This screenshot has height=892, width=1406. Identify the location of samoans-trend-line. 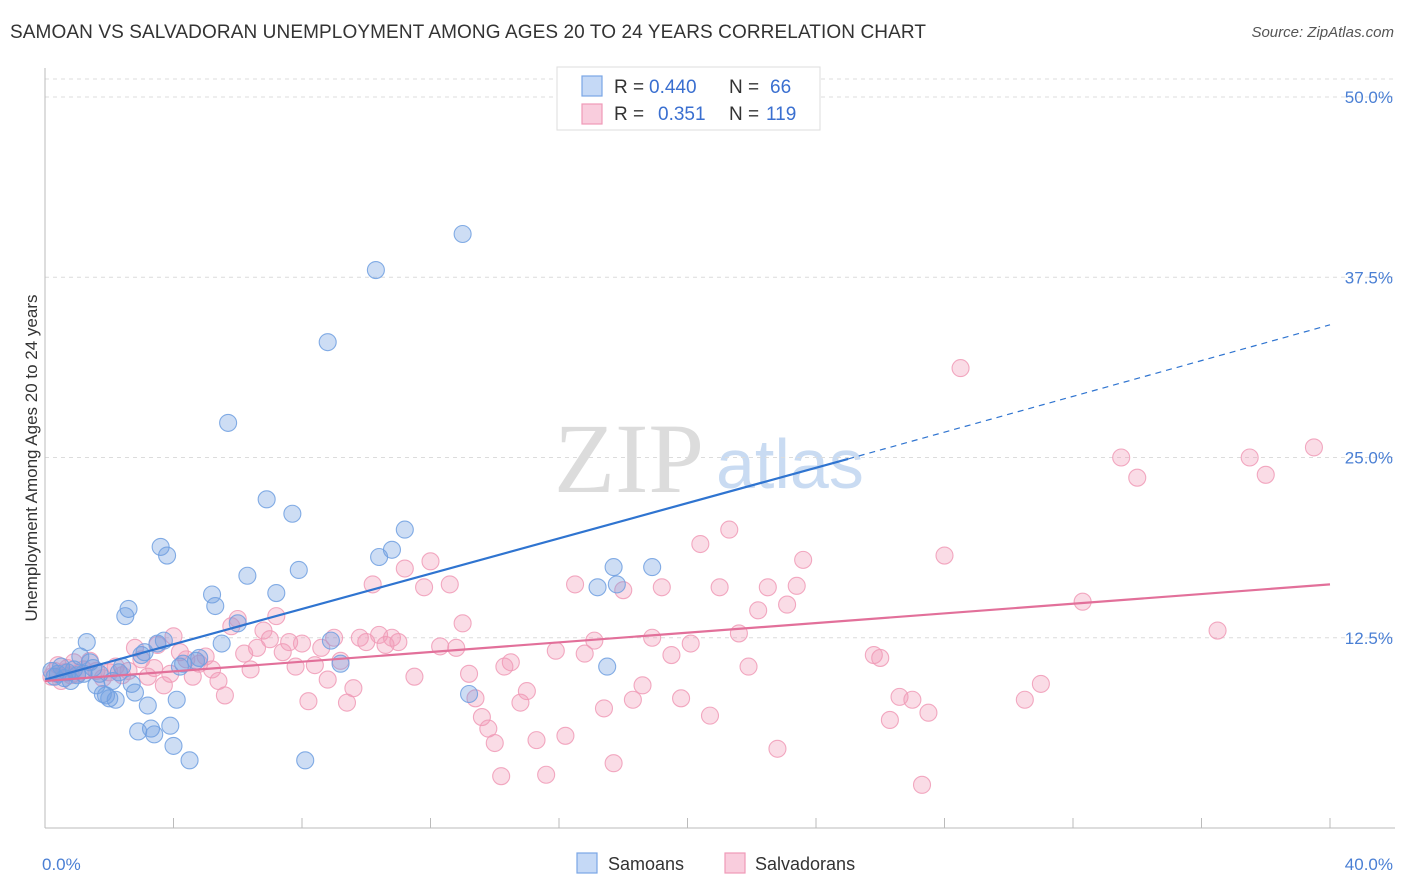
(446, 569).